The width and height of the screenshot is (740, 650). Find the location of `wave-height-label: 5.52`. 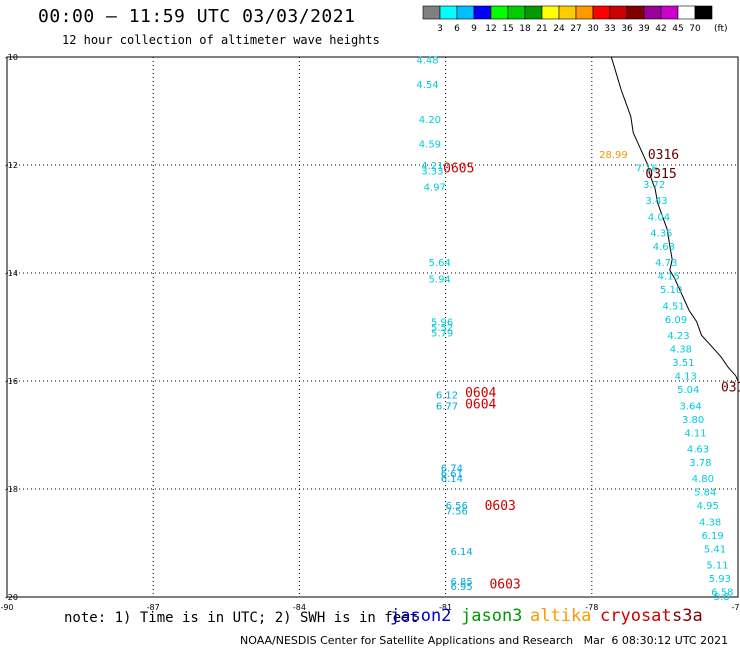

wave-height-label: 5.52 is located at coordinates (442, 328).